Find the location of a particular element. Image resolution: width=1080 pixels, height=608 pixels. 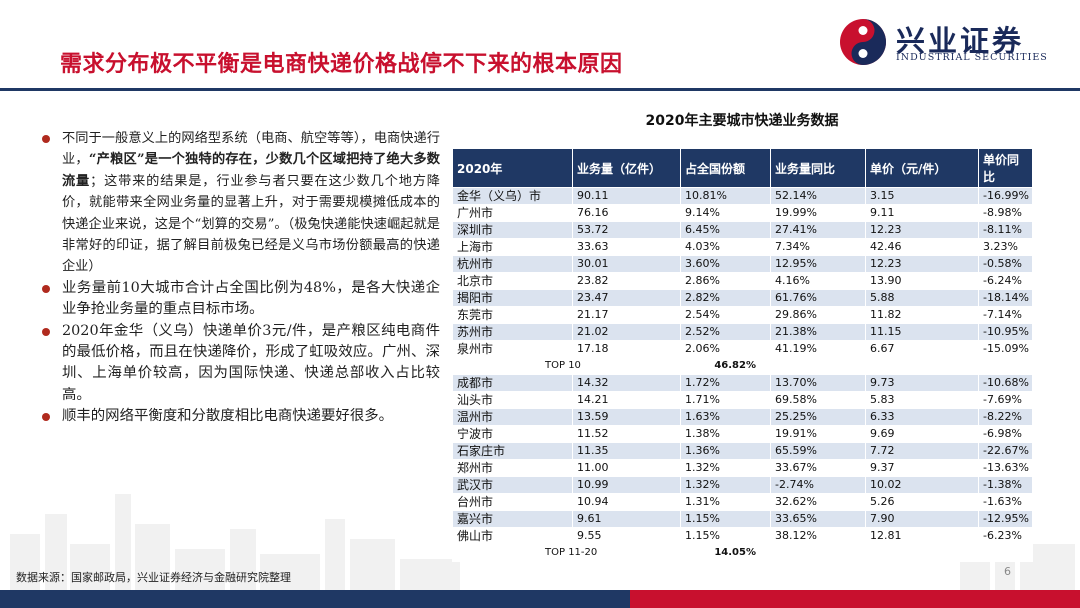

table-cell: 13.59 is located at coordinates (626, 417).